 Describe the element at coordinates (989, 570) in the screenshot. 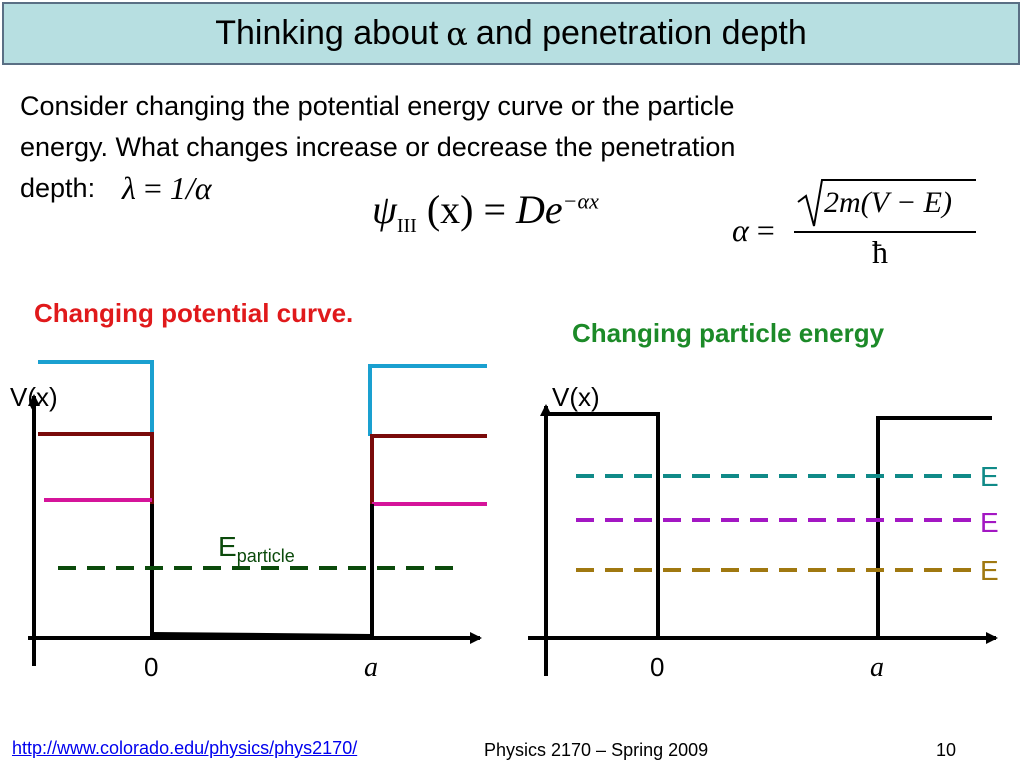

I see `energy-label-low: E` at that location.